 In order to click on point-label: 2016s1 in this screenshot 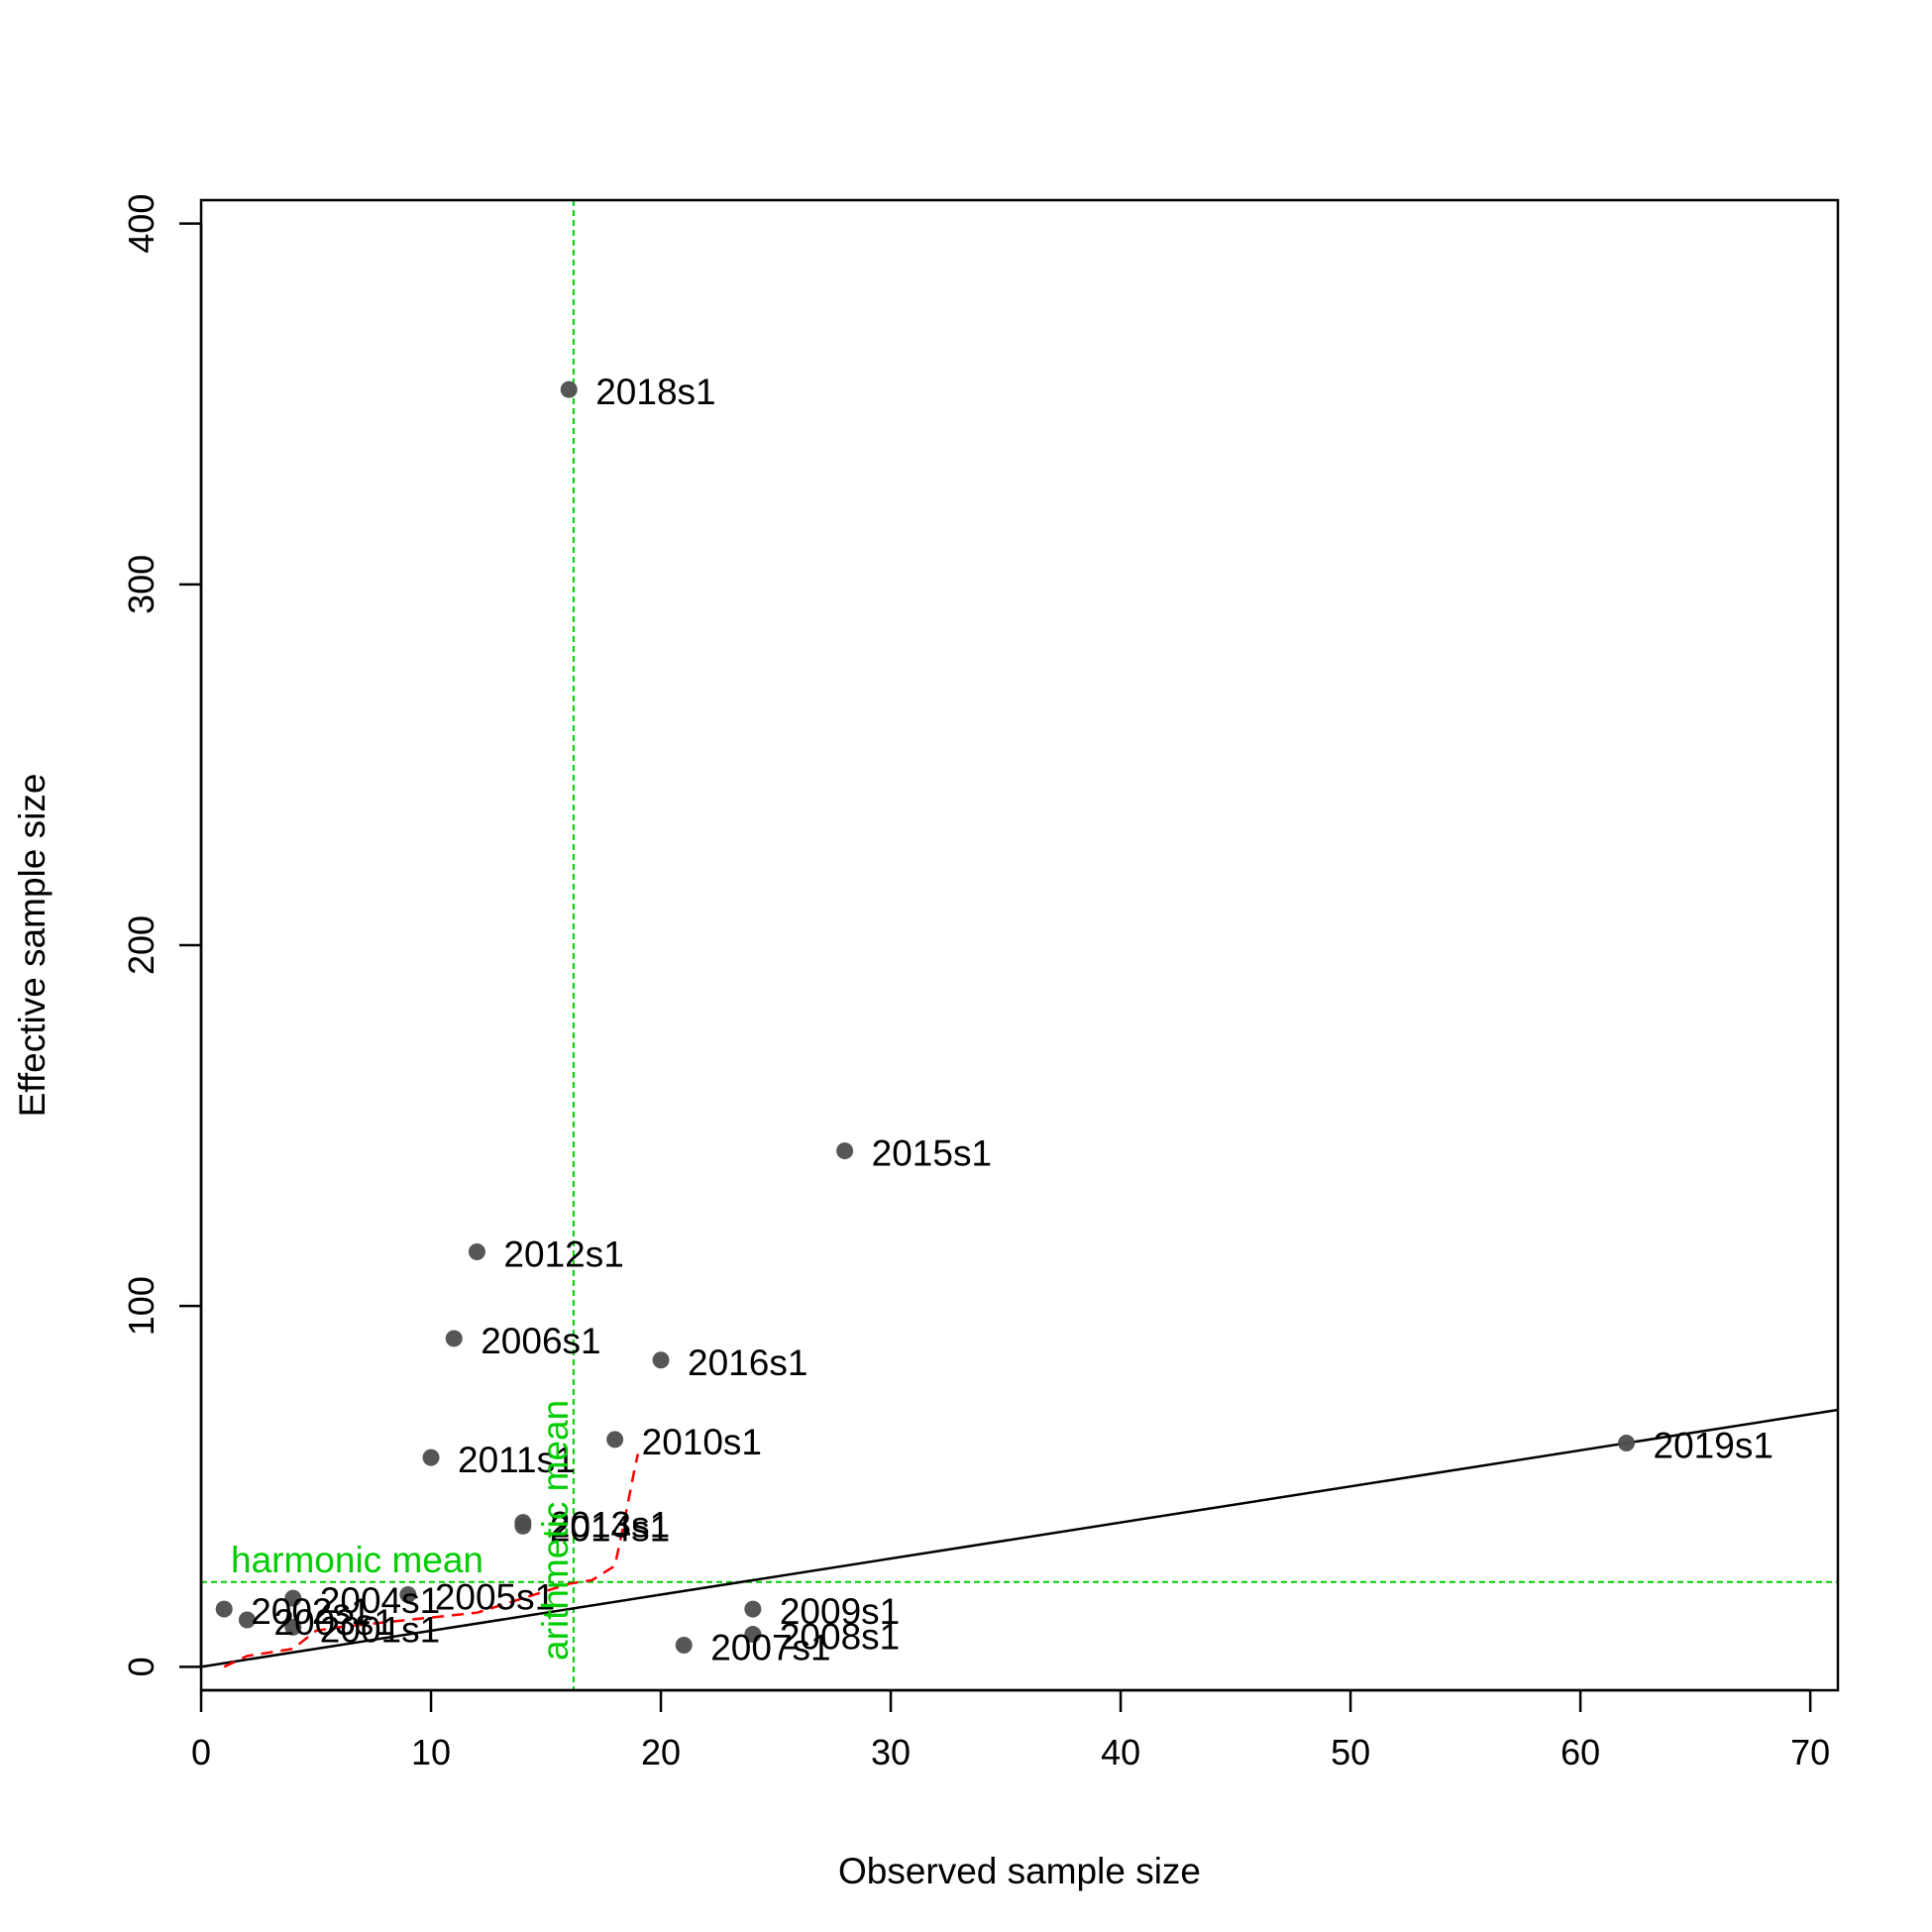, I will do `click(747, 1362)`.